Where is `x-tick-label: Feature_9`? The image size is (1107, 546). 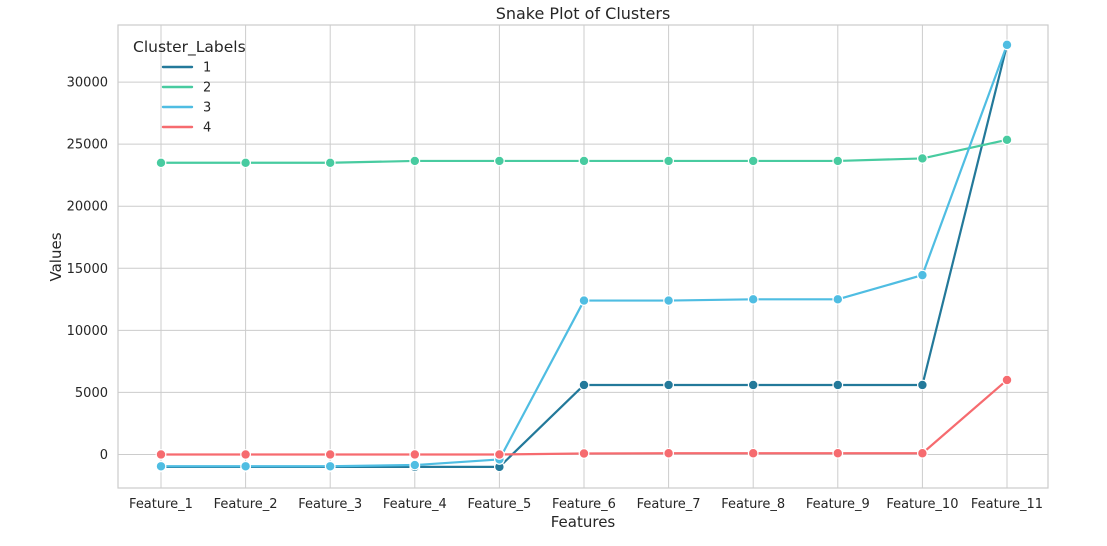
x-tick-label: Feature_9 is located at coordinates (838, 504).